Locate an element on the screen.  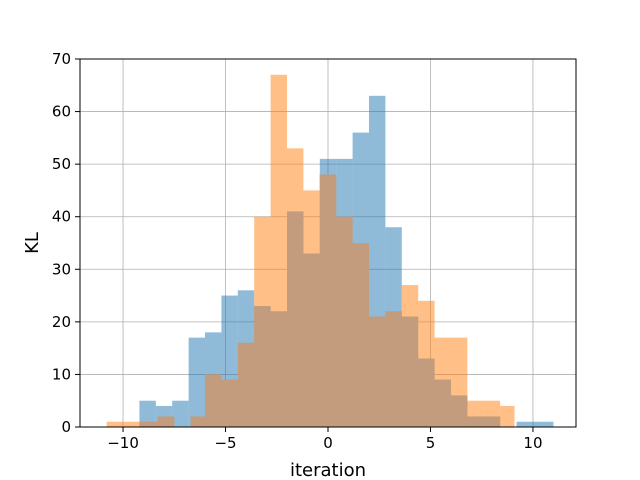
y-tick-label-1: 10 is located at coordinates (61, 374).